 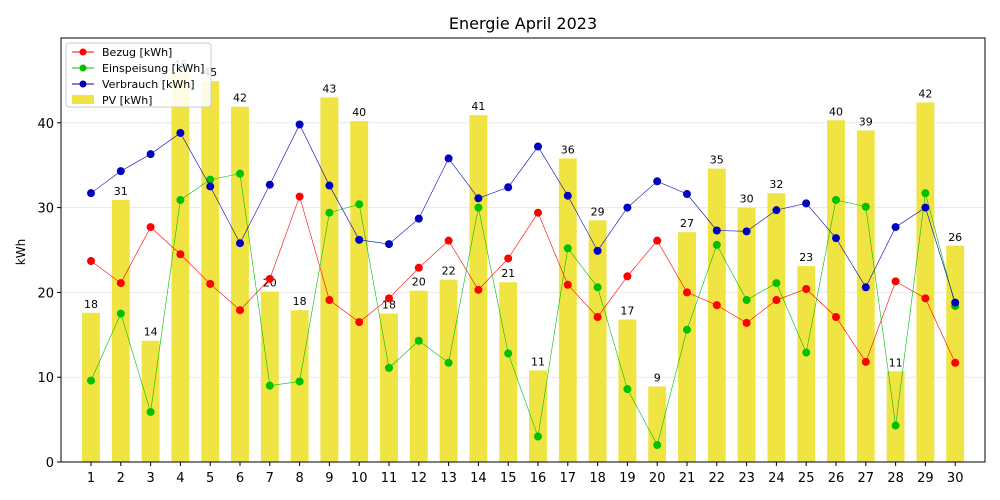 What do you see at coordinates (153, 68) in the screenshot?
I see `legend-label: Einspeisung [kWh]` at bounding box center [153, 68].